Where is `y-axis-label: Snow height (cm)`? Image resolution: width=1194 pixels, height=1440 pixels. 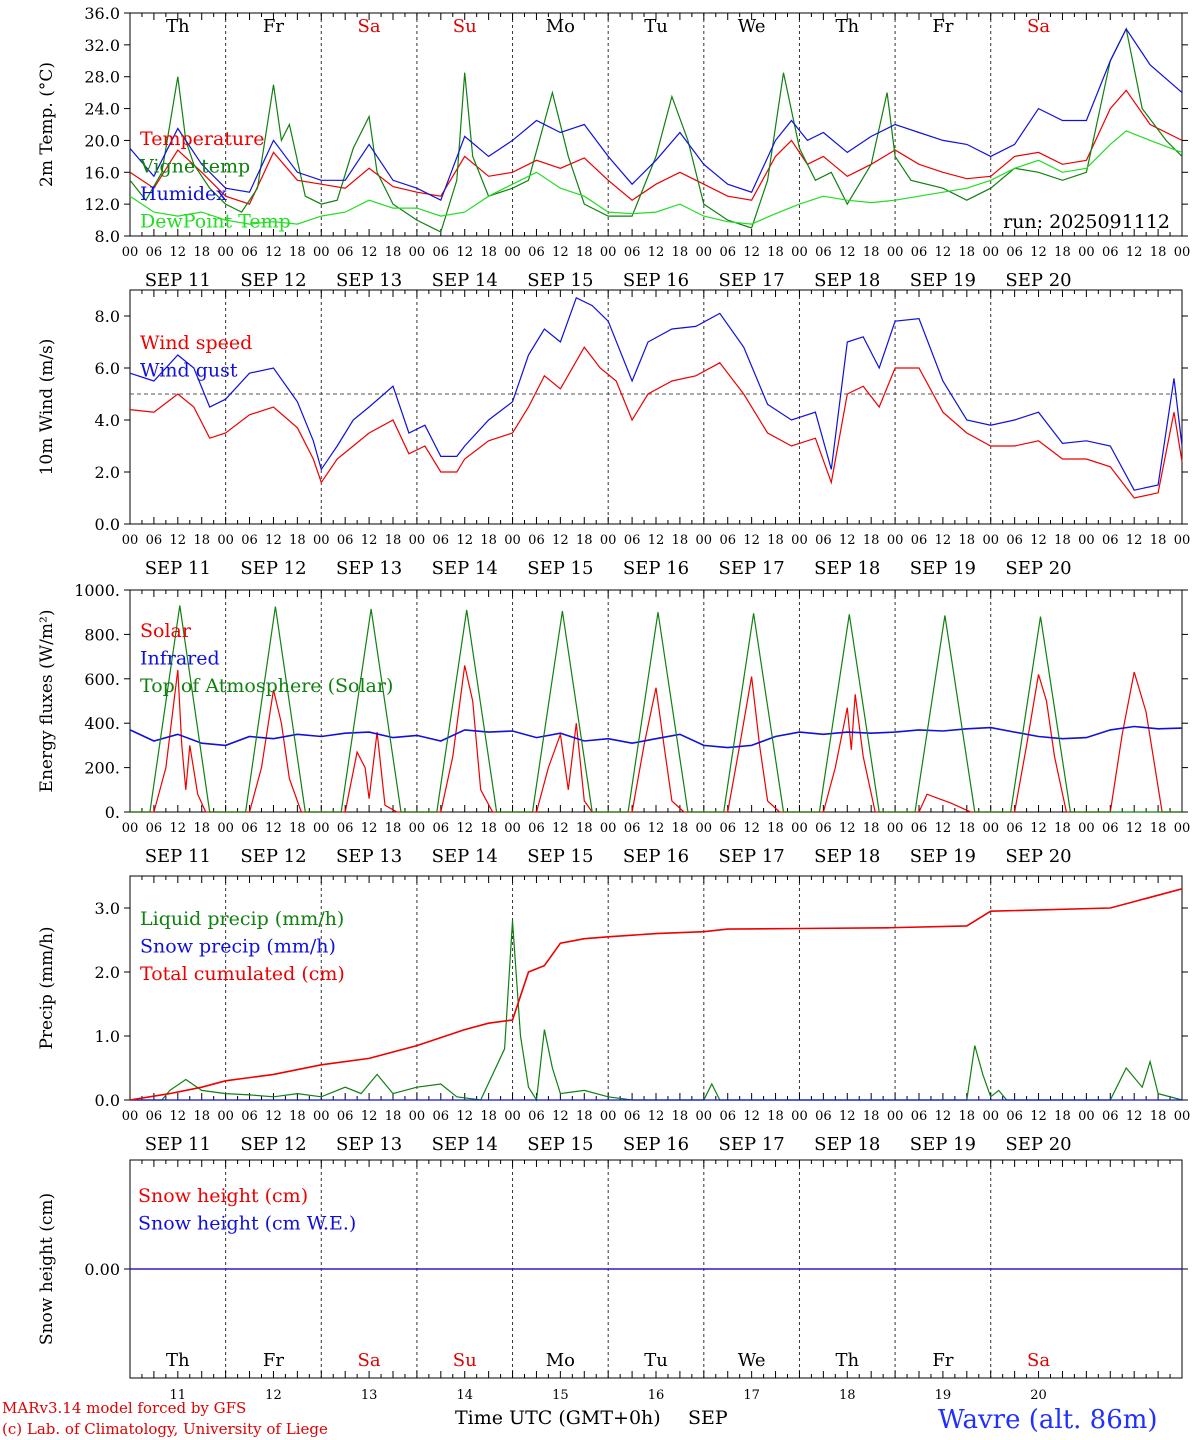 y-axis-label: Snow height (cm) is located at coordinates (47, 1269).